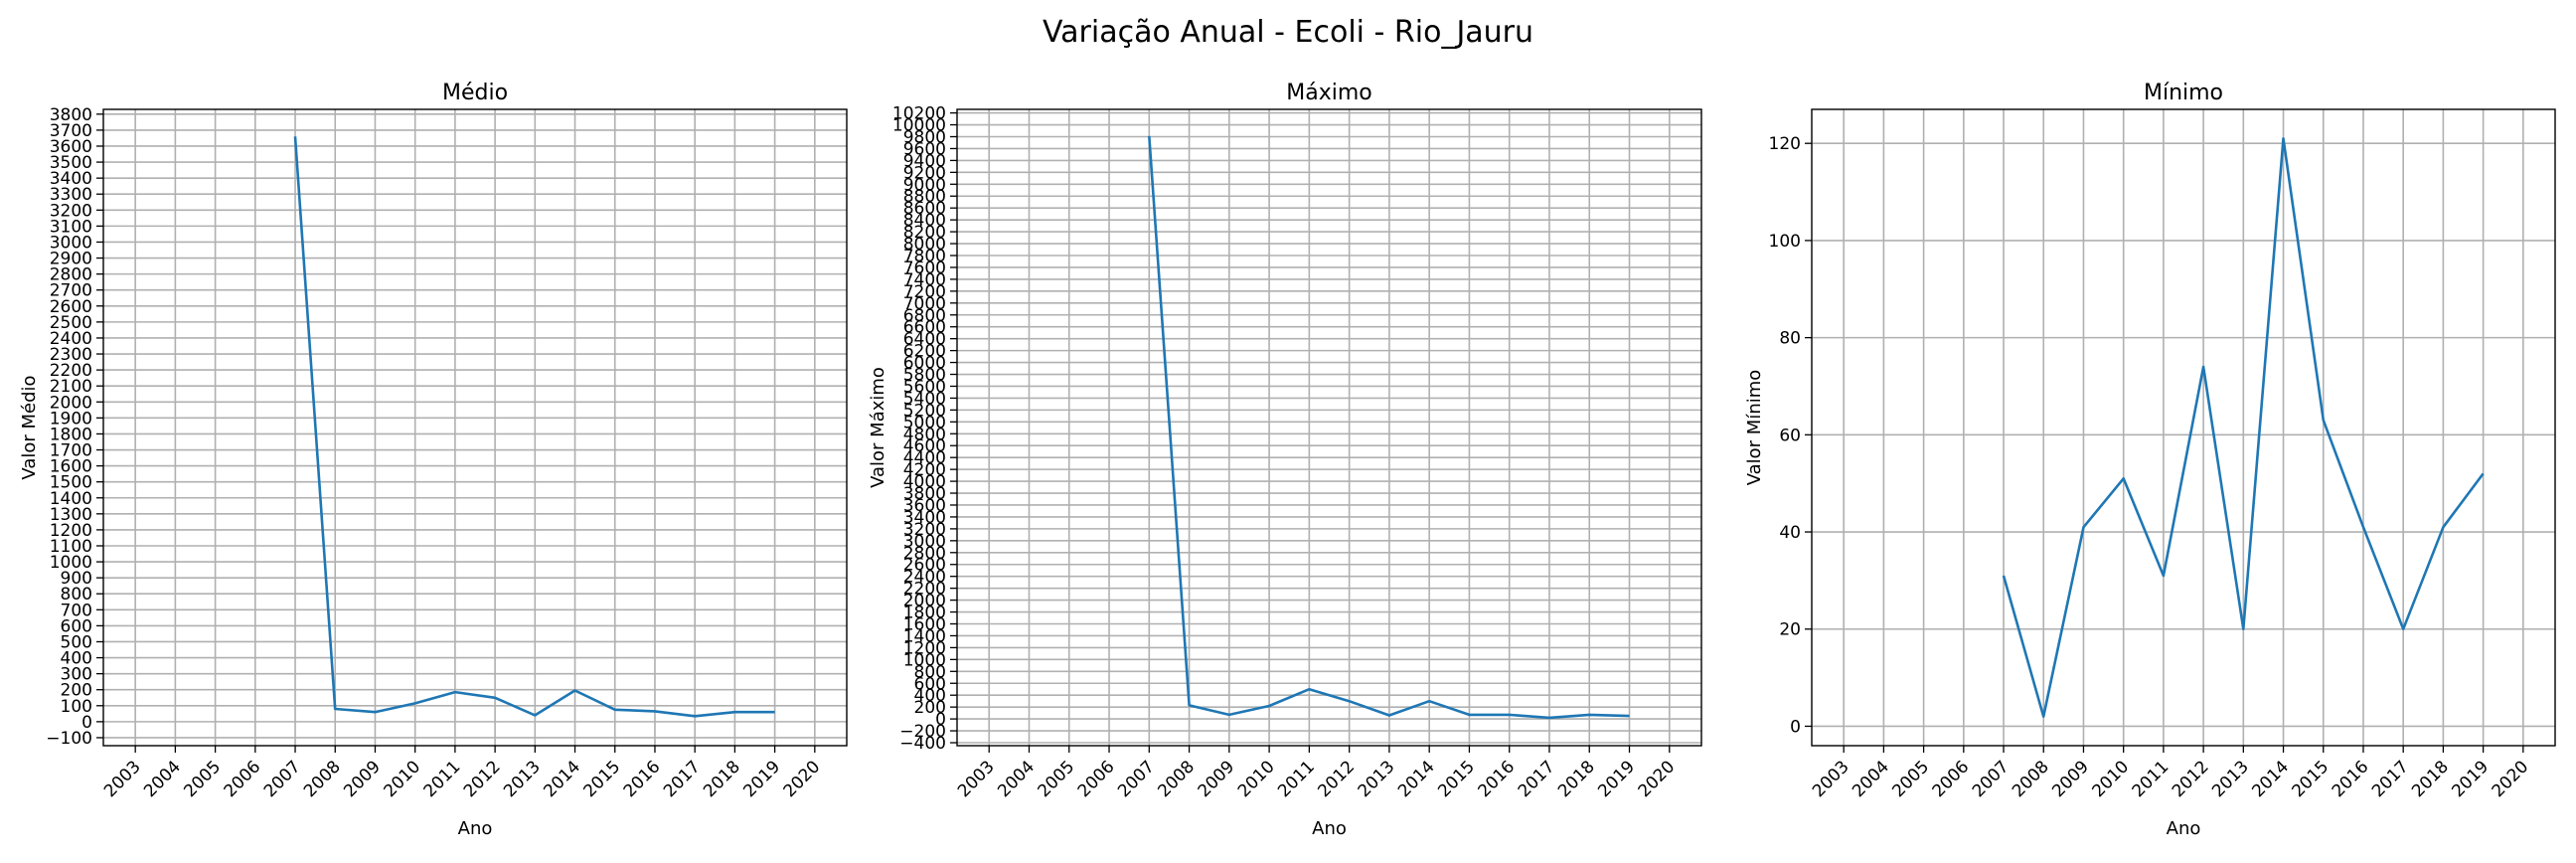 The width and height of the screenshot is (2576, 863). What do you see at coordinates (919, 114) in the screenshot?
I see `y-tick-label: 10200` at bounding box center [919, 114].